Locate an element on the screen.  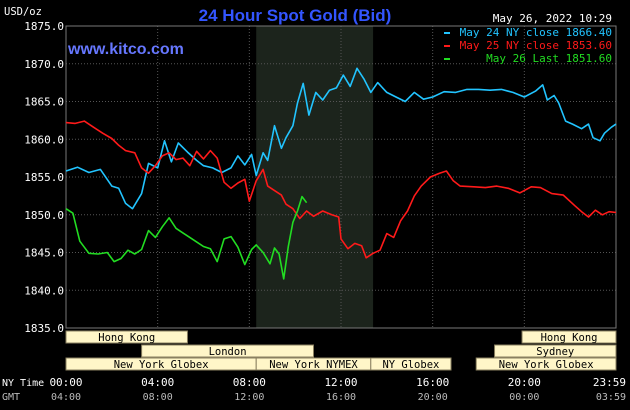
session-label: NY Globex is located at coordinates (410, 365).